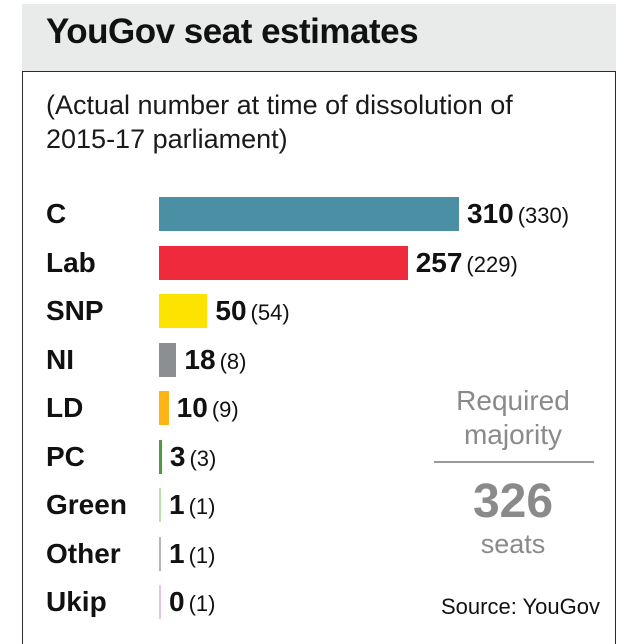 The image size is (640, 644). What do you see at coordinates (231, 310) in the screenshot?
I see `seat-estimate: 50` at bounding box center [231, 310].